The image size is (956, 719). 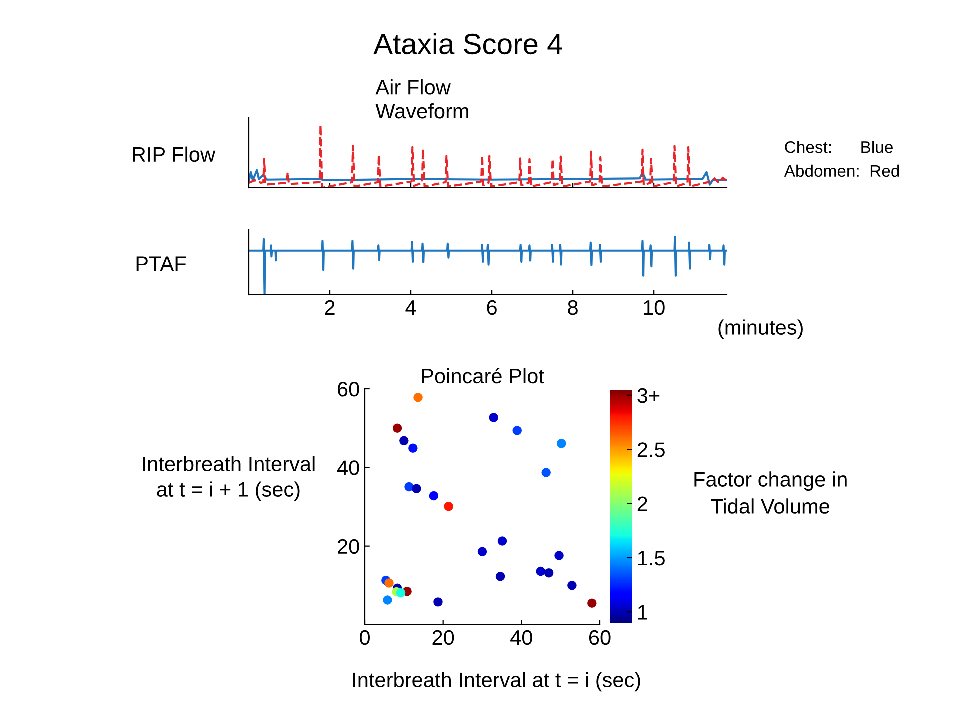 I want to click on color-bar-label: 1, so click(x=643, y=612).